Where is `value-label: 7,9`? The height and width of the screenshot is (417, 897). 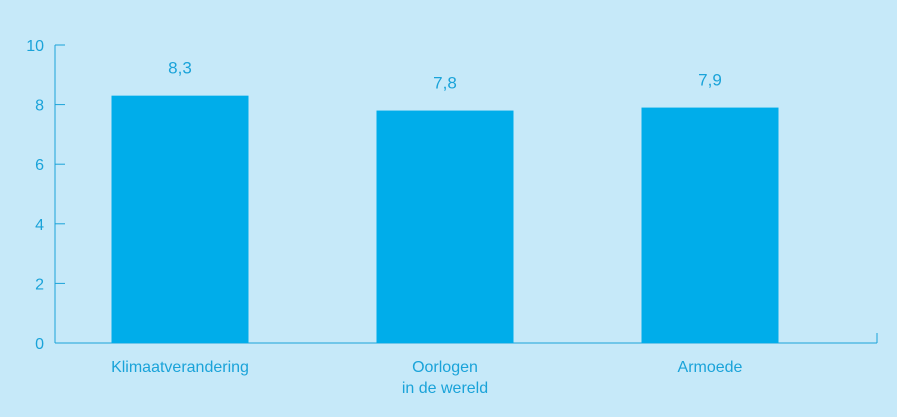 value-label: 7,9 is located at coordinates (710, 80).